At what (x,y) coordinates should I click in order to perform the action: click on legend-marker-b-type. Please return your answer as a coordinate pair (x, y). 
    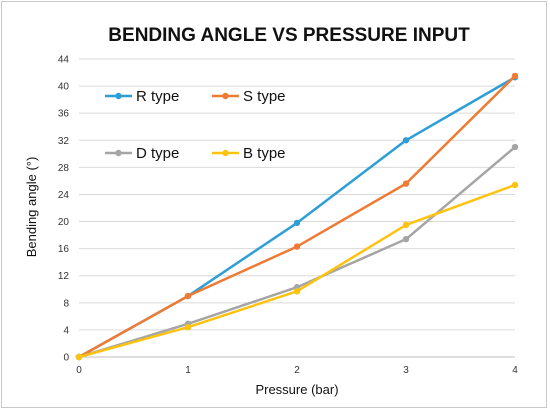
    Looking at the image, I should click on (225, 153).